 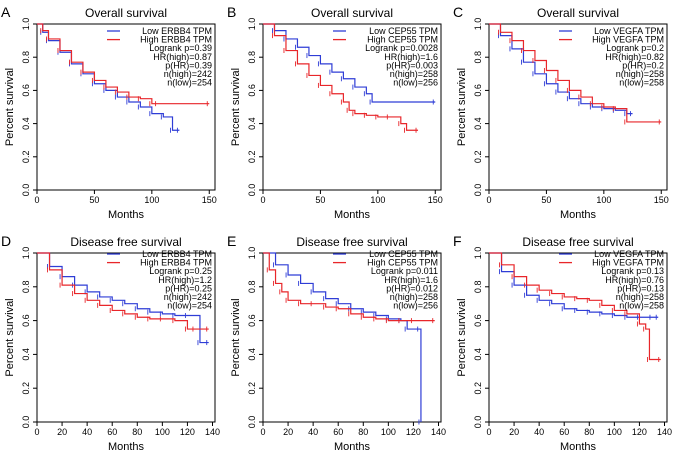 I want to click on x-tick-label: 80, so click(x=363, y=432).